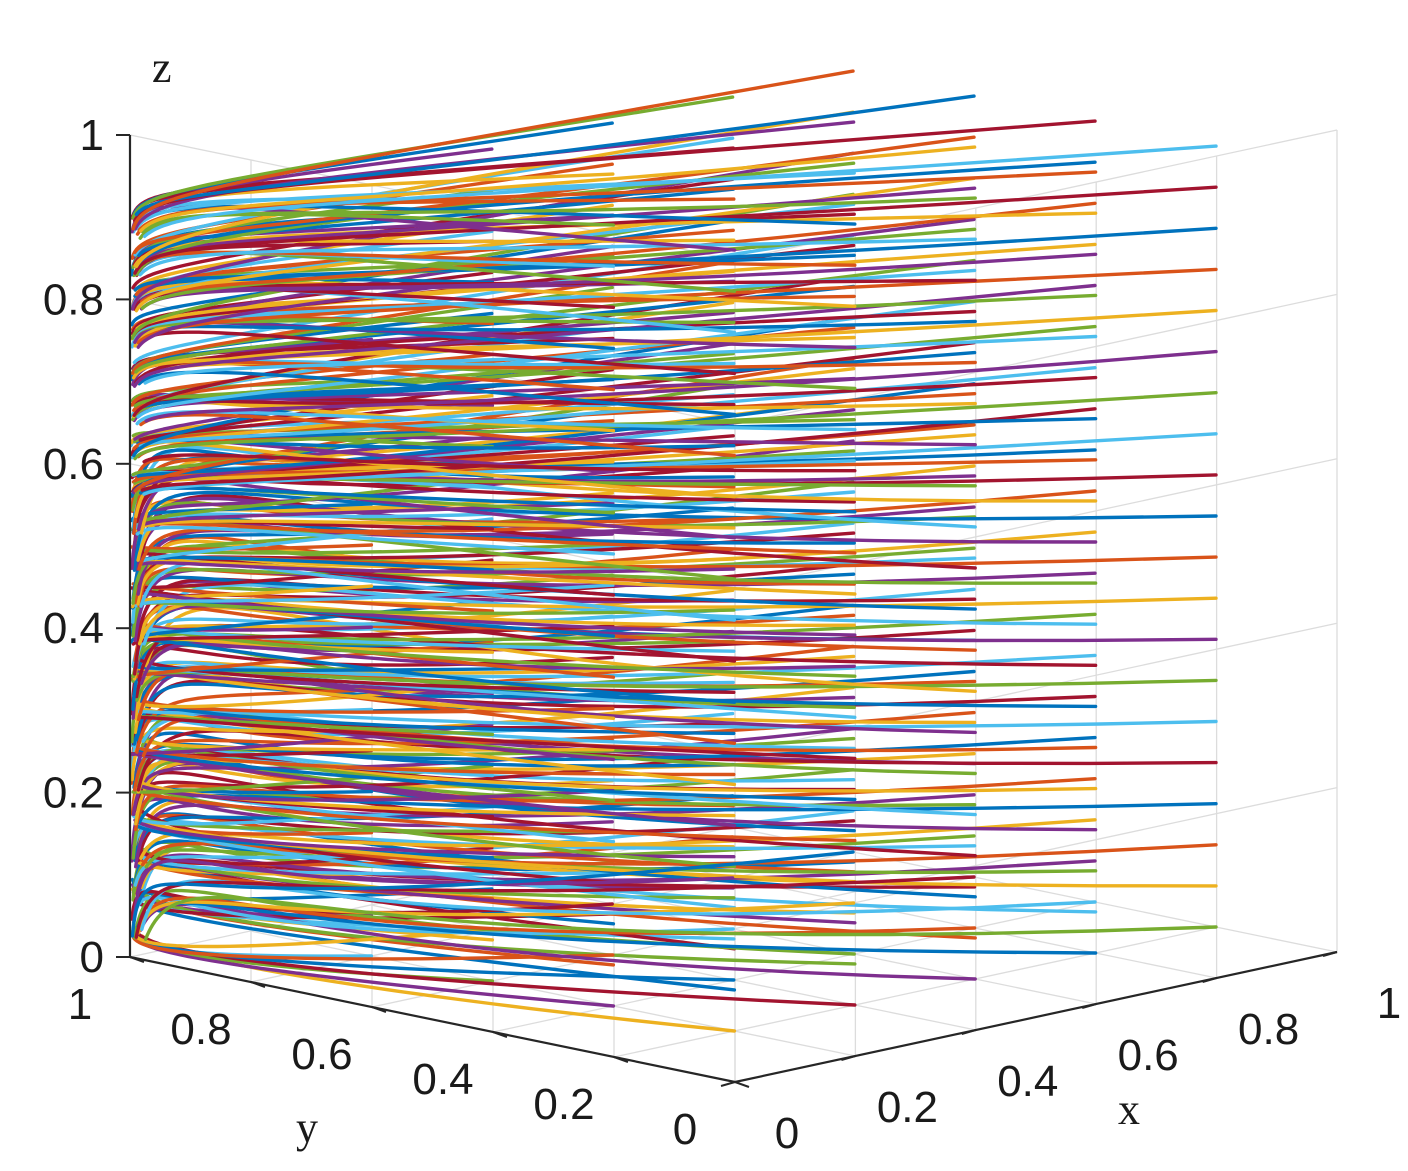  What do you see at coordinates (92, 135) in the screenshot?
I see `z-tick-label: 1` at bounding box center [92, 135].